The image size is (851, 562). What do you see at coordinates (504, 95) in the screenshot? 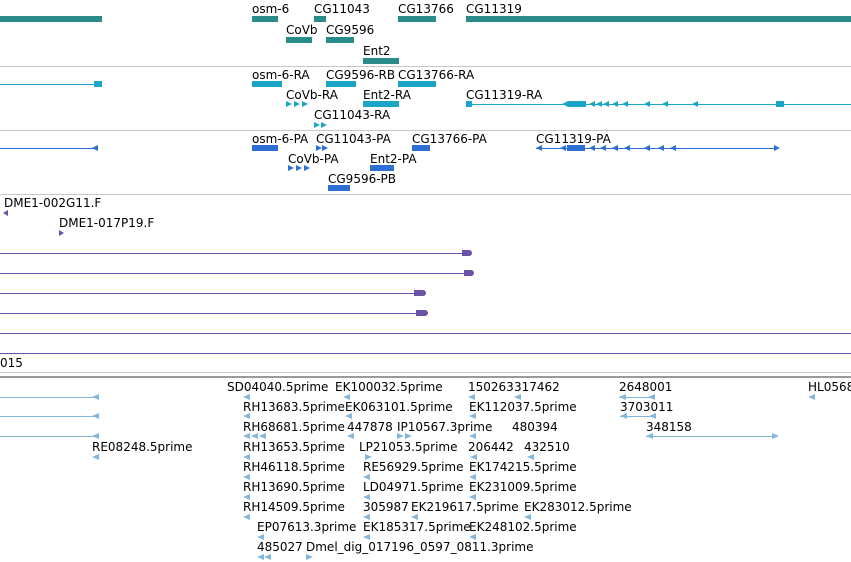
I see `transcript-label: CG11319-RA` at bounding box center [504, 95].